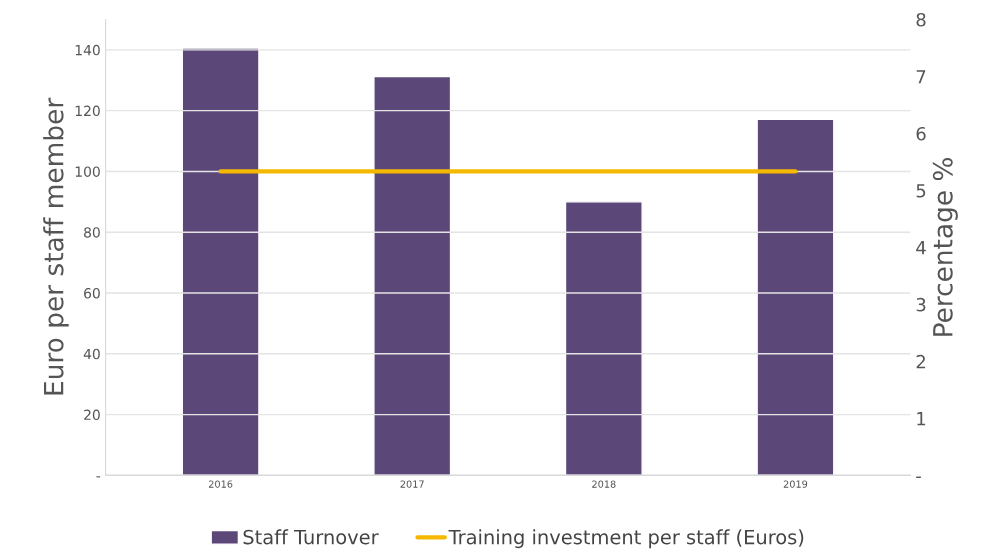 This screenshot has width=1006, height=556. I want to click on y-tick-label: 60, so click(92, 293).